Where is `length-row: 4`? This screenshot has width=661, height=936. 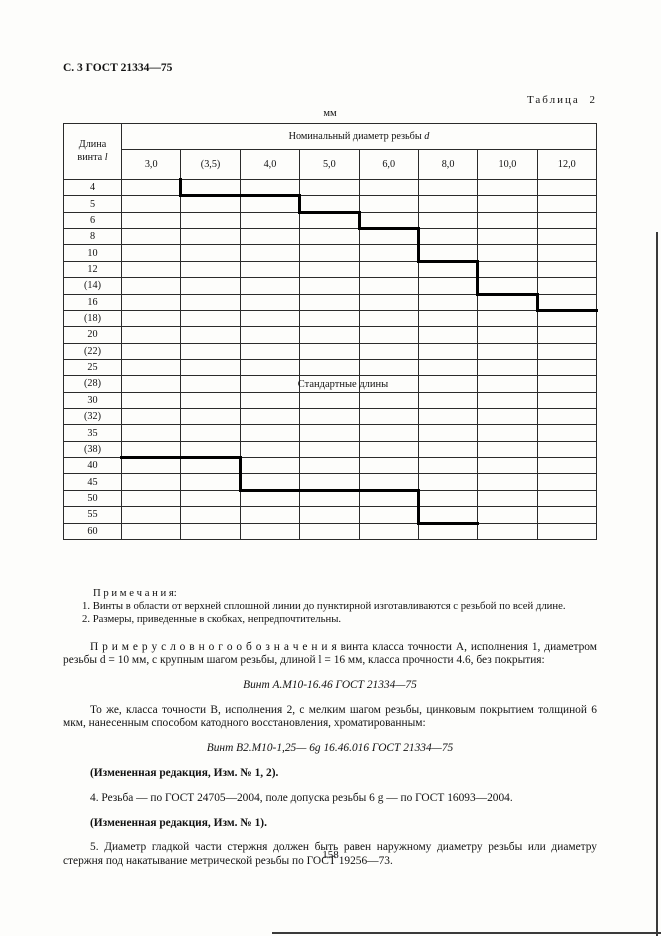
length-row: 4 is located at coordinates (330, 187).